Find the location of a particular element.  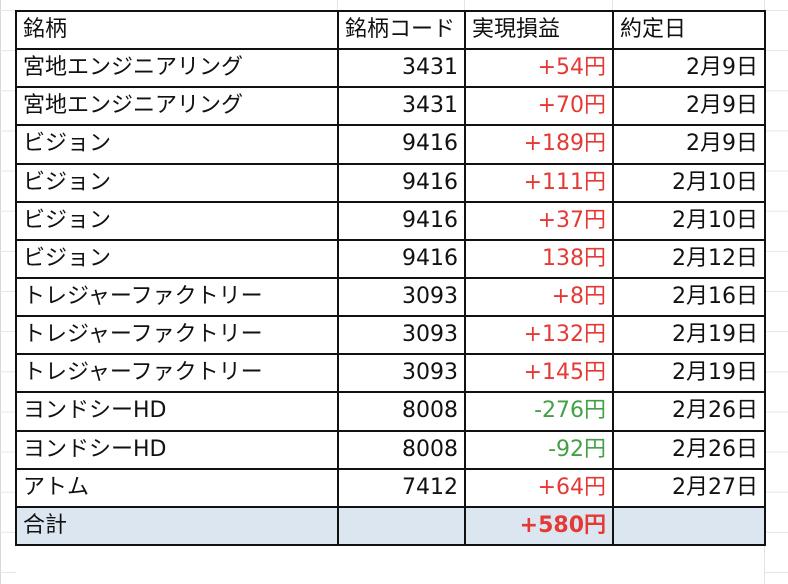

header-row: 銘柄 銘柄コード 実現損益 約定日 is located at coordinates (390, 30).